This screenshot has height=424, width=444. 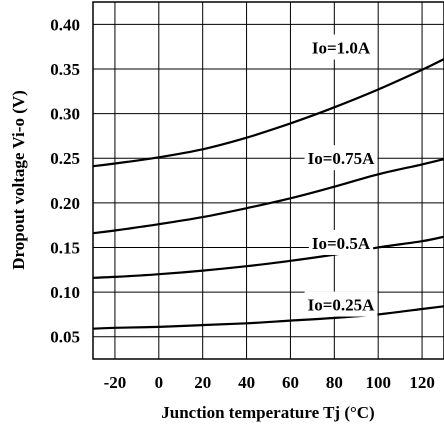 I want to click on y-tick-label: 0.40, so click(x=65, y=24).